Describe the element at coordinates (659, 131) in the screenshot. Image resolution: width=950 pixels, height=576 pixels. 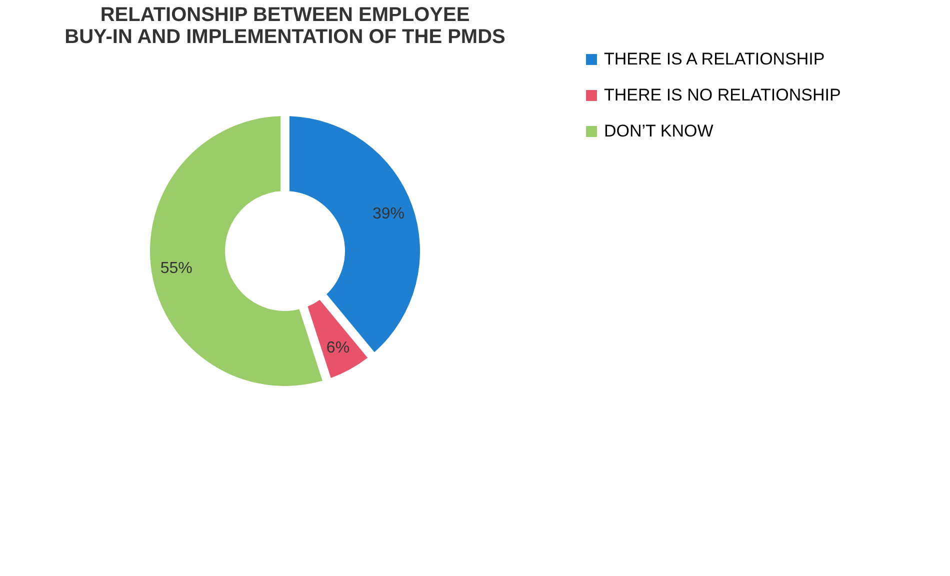
I see `legend-label: DON’T KNOW` at that location.